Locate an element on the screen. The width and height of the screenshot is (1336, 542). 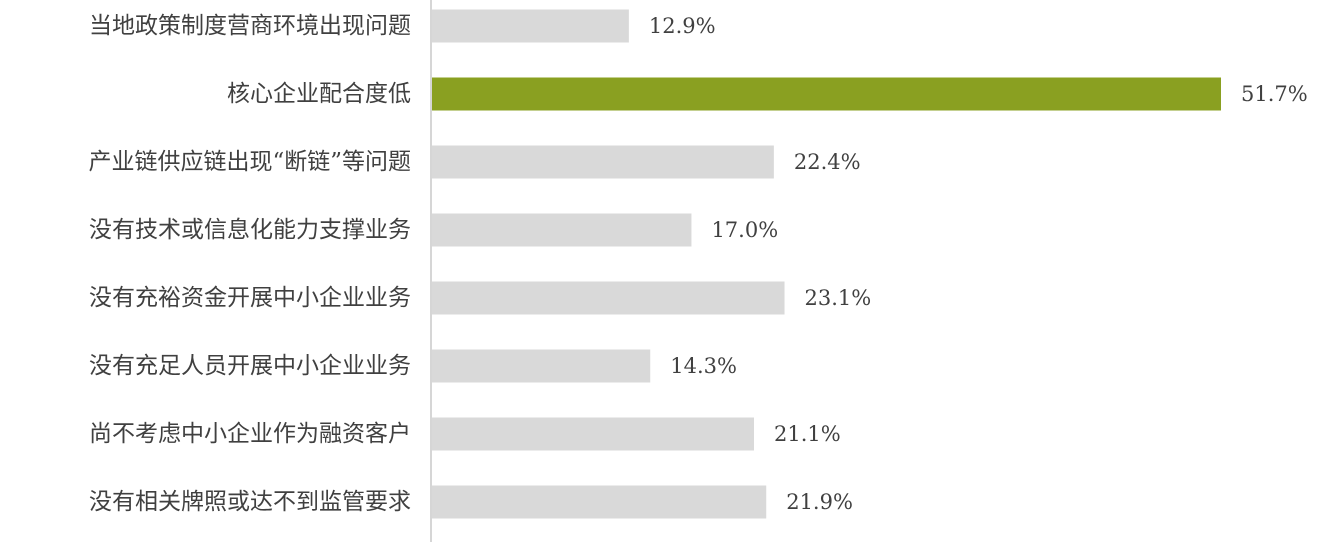
value-label-4: 23.1% is located at coordinates (838, 298).